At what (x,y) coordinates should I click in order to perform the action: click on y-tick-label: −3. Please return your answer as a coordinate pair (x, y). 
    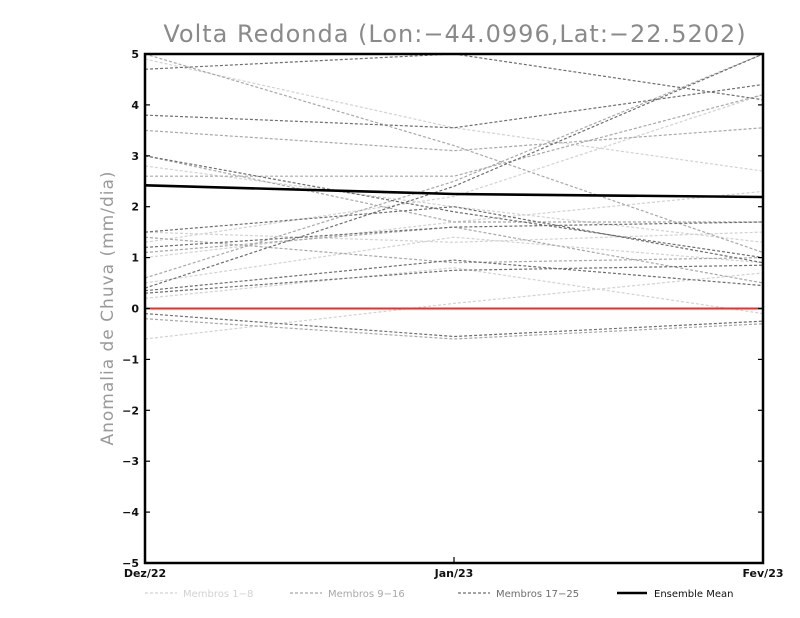
    Looking at the image, I should click on (130, 461).